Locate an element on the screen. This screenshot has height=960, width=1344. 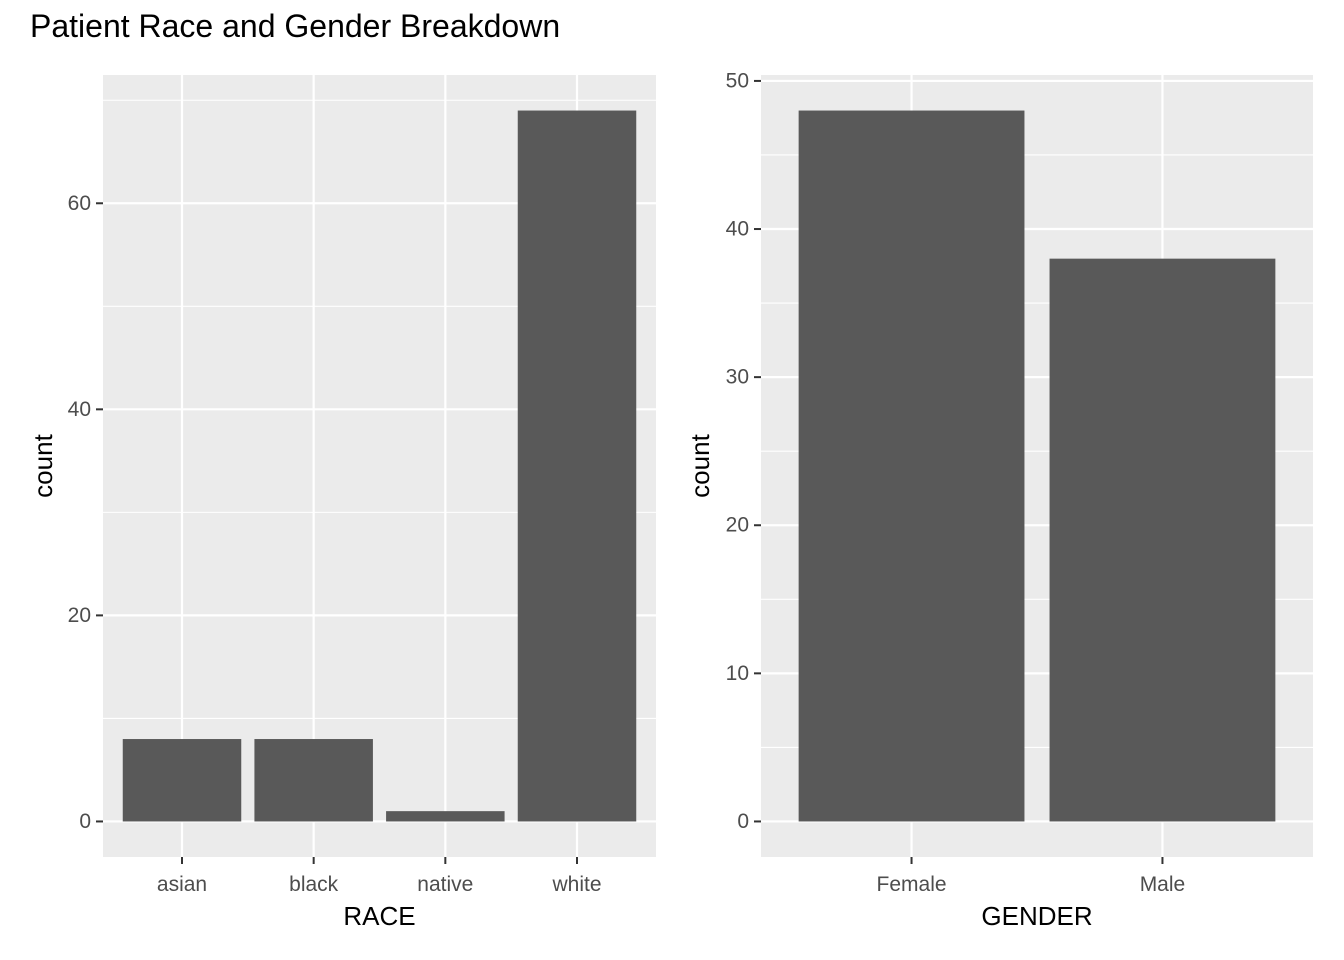
race-x-tick-label: black is located at coordinates (314, 884).